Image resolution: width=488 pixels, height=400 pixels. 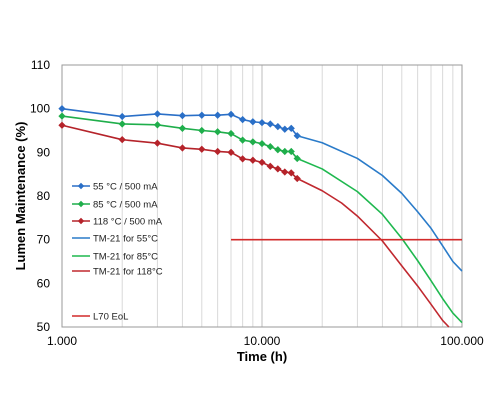 I want to click on x-tick-label: 1.000, so click(x=62, y=341).